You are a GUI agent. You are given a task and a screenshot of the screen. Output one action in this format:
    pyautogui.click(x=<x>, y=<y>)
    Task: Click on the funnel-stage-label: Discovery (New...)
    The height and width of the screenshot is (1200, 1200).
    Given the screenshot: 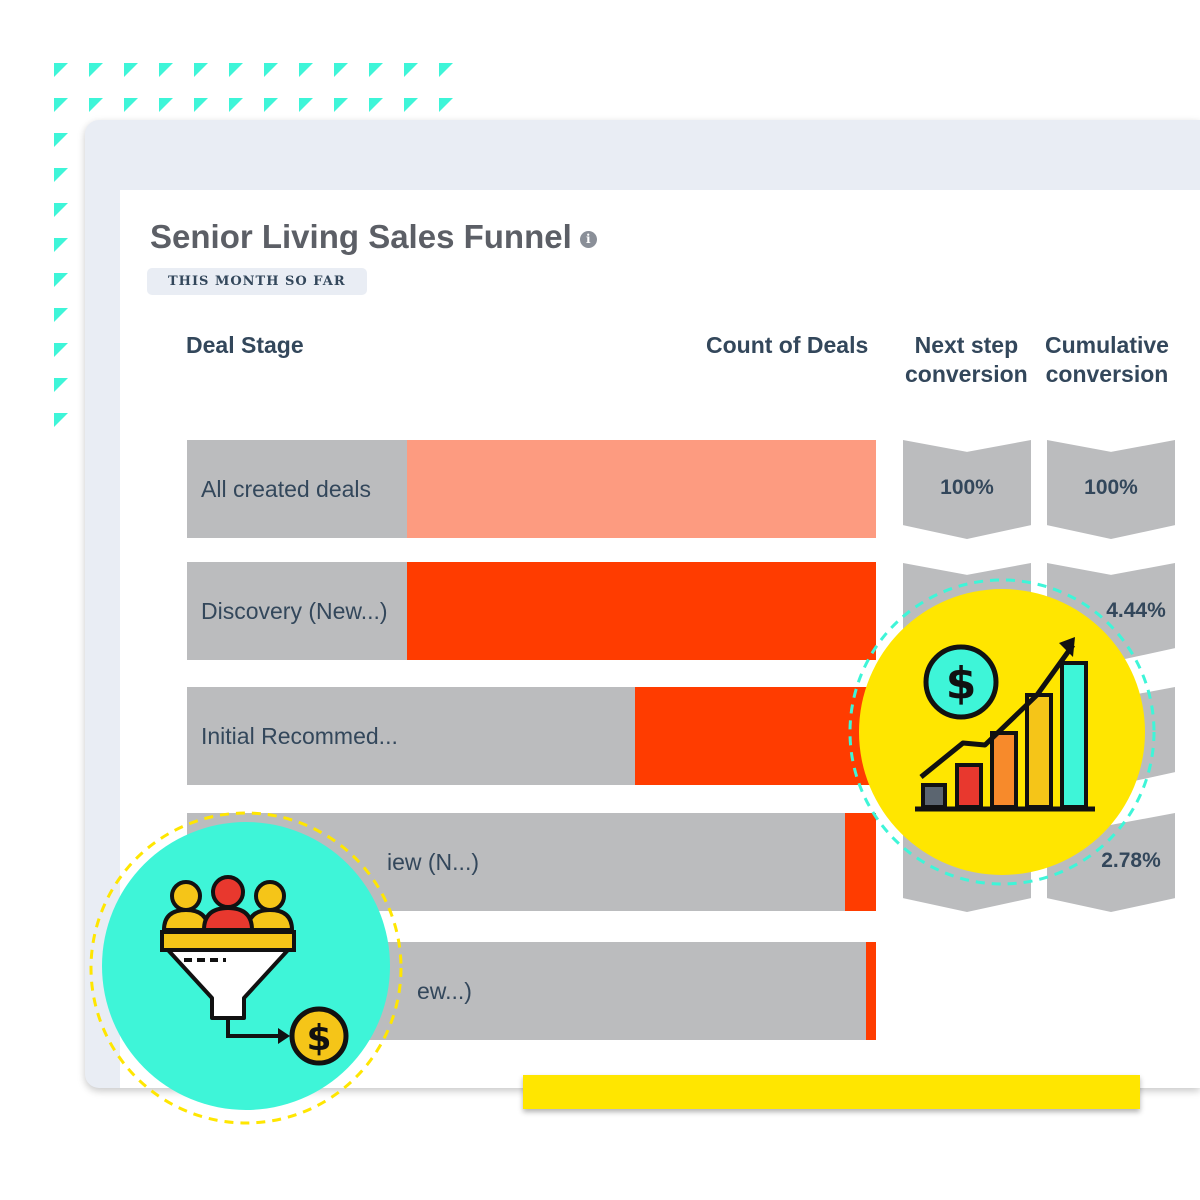 What is the action you would take?
    pyautogui.click(x=294, y=611)
    